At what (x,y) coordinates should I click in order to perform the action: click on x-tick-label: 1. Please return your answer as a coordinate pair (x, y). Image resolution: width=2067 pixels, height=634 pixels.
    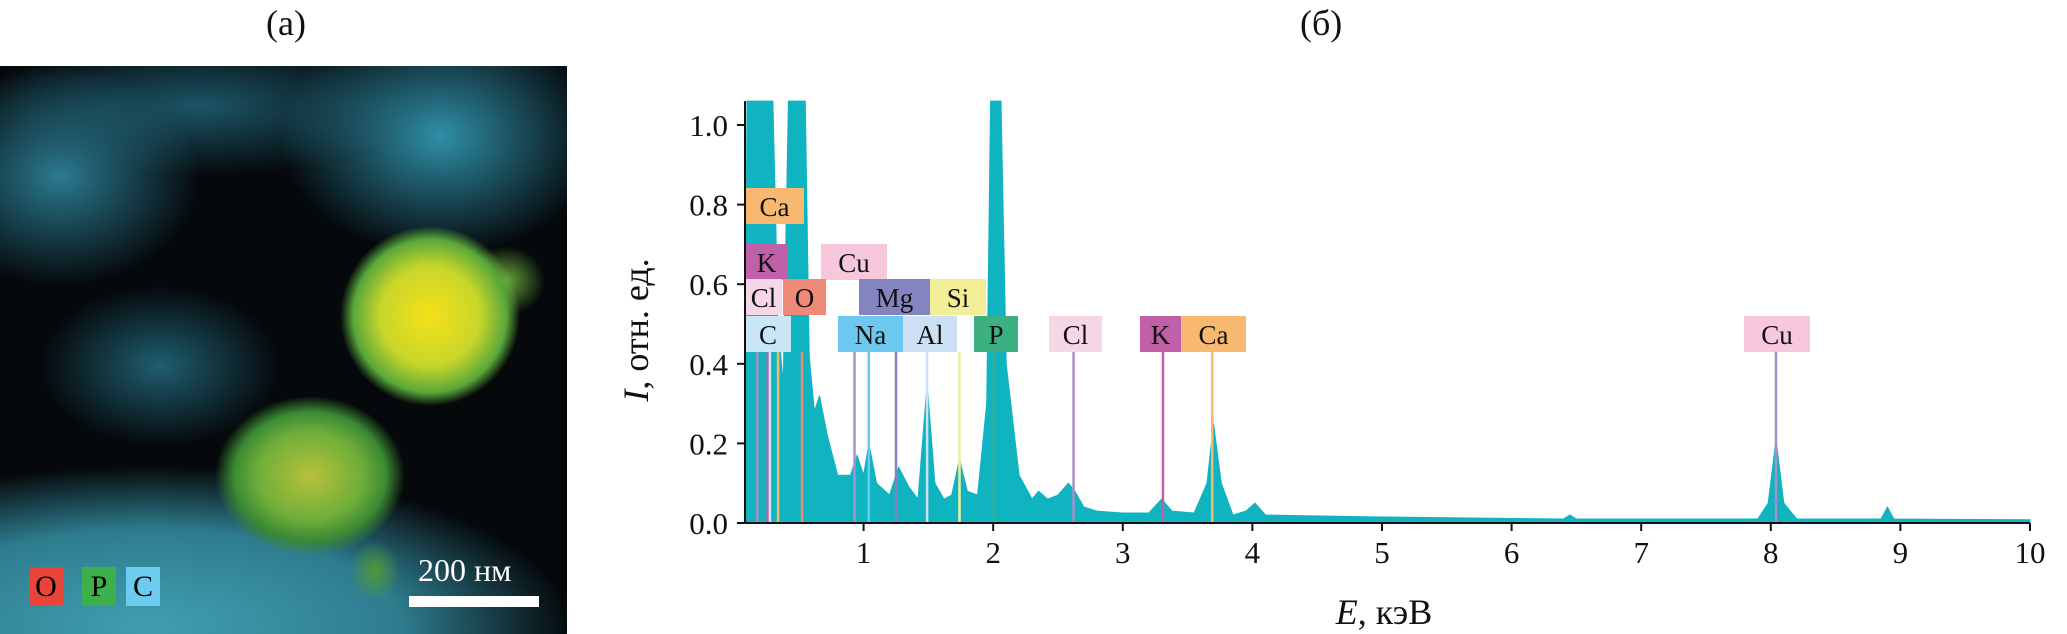
    Looking at the image, I should click on (864, 552).